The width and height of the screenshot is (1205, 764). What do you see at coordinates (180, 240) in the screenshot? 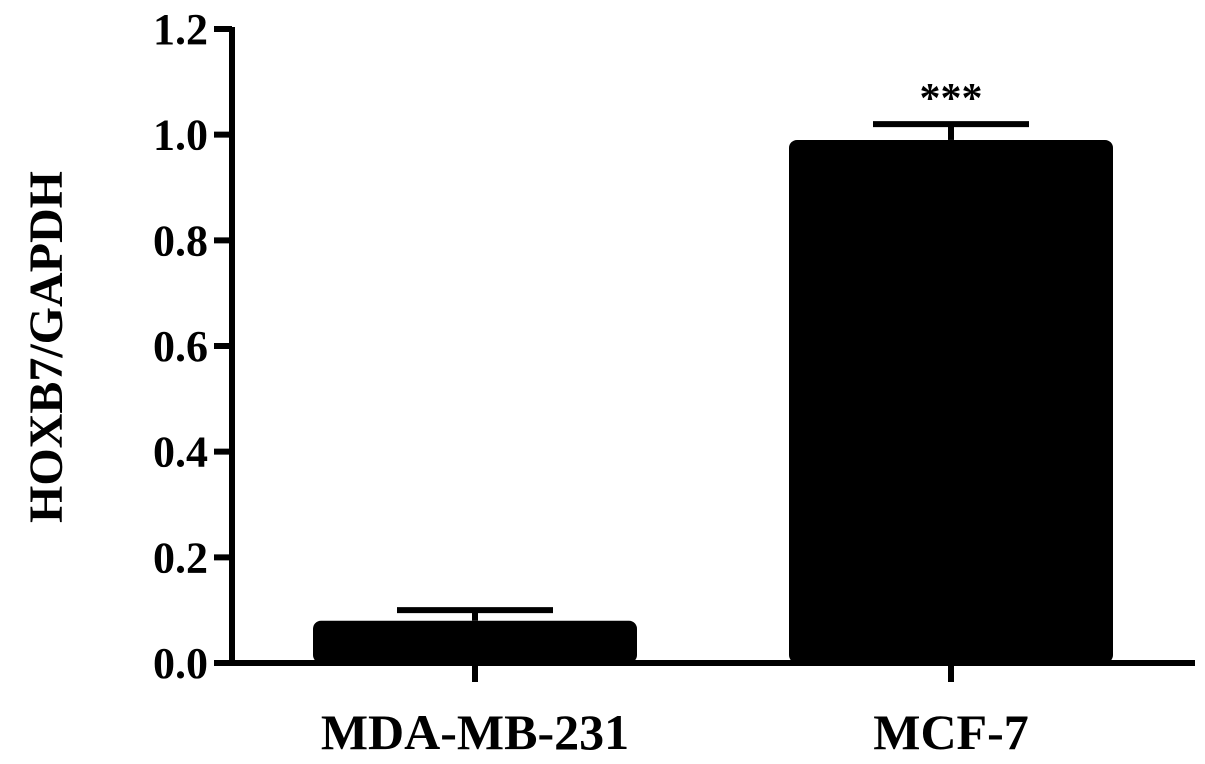
I see `y-tick-label: 0.8` at bounding box center [180, 240].